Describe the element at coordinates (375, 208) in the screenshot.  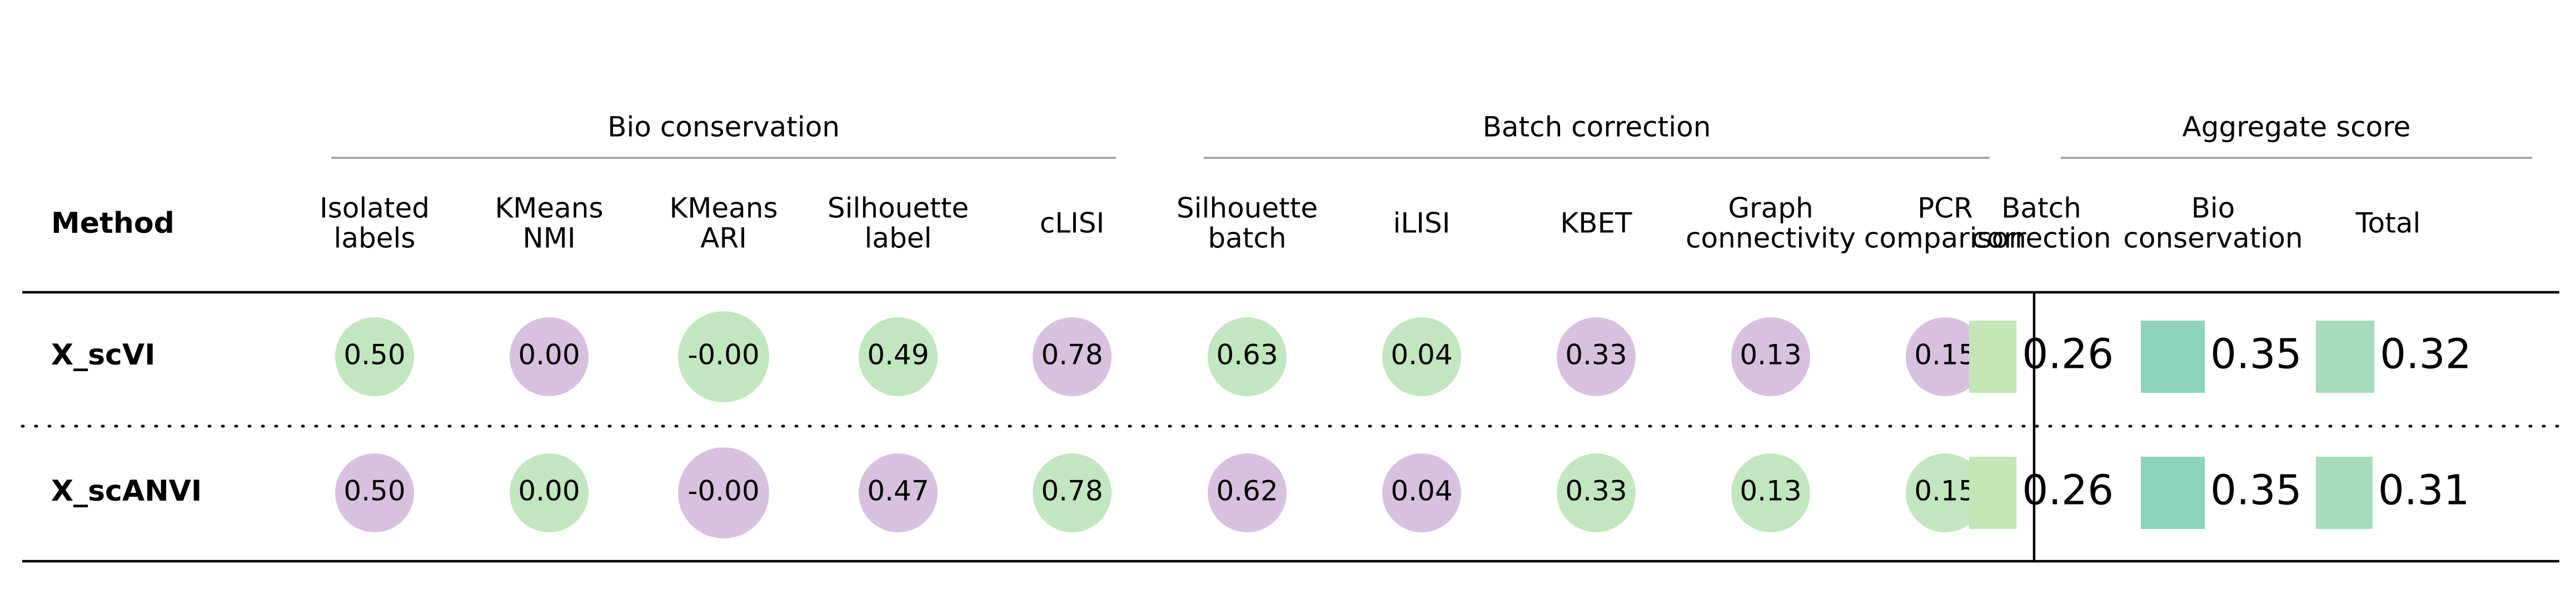
I see `column-header: Isolated` at that location.